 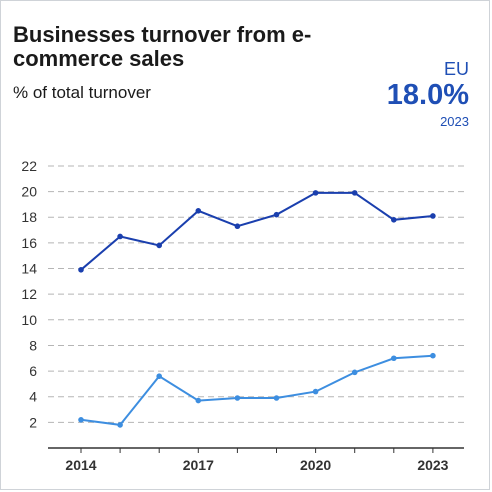 What do you see at coordinates (80, 465) in the screenshot?
I see `x-tick-label: 2014` at bounding box center [80, 465].